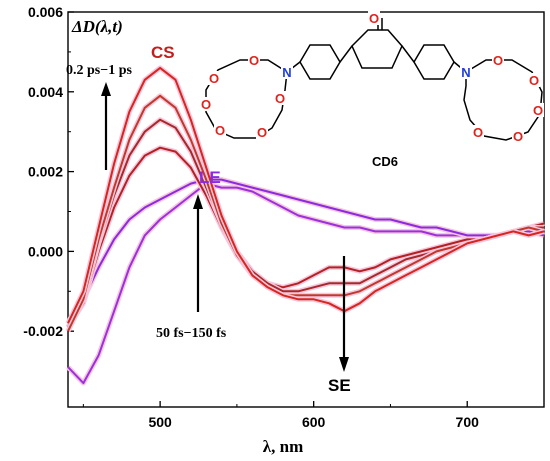 The image size is (550, 461). Describe the element at coordinates (210, 177) in the screenshot. I see `annotation-le: LE` at that location.